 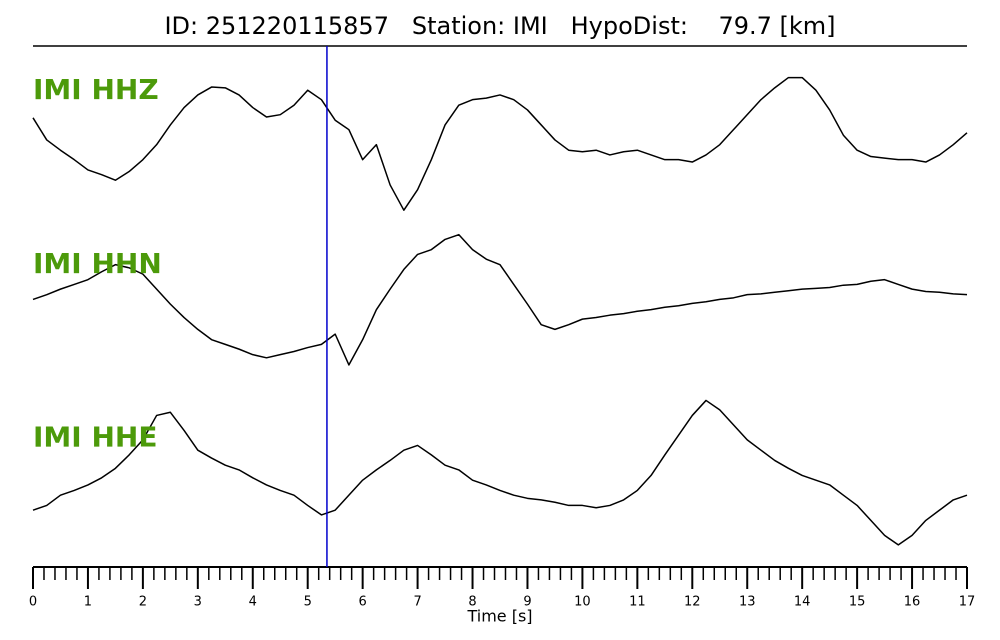 What do you see at coordinates (527, 602) in the screenshot?
I see `x-tick-label: 9` at bounding box center [527, 602].